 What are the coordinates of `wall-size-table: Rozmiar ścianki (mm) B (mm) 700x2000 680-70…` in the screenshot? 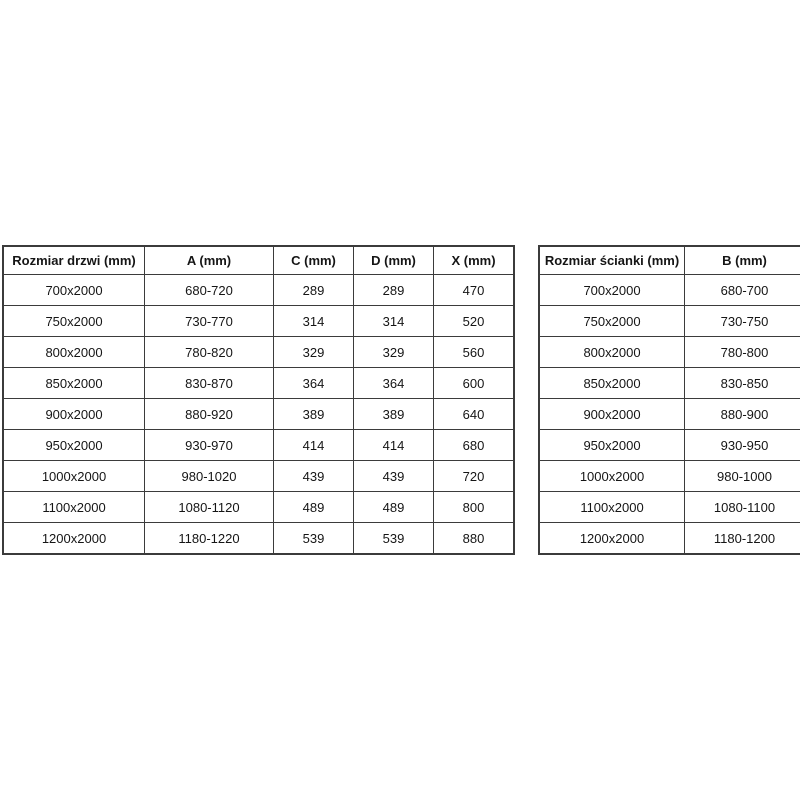 It's located at (669, 400).